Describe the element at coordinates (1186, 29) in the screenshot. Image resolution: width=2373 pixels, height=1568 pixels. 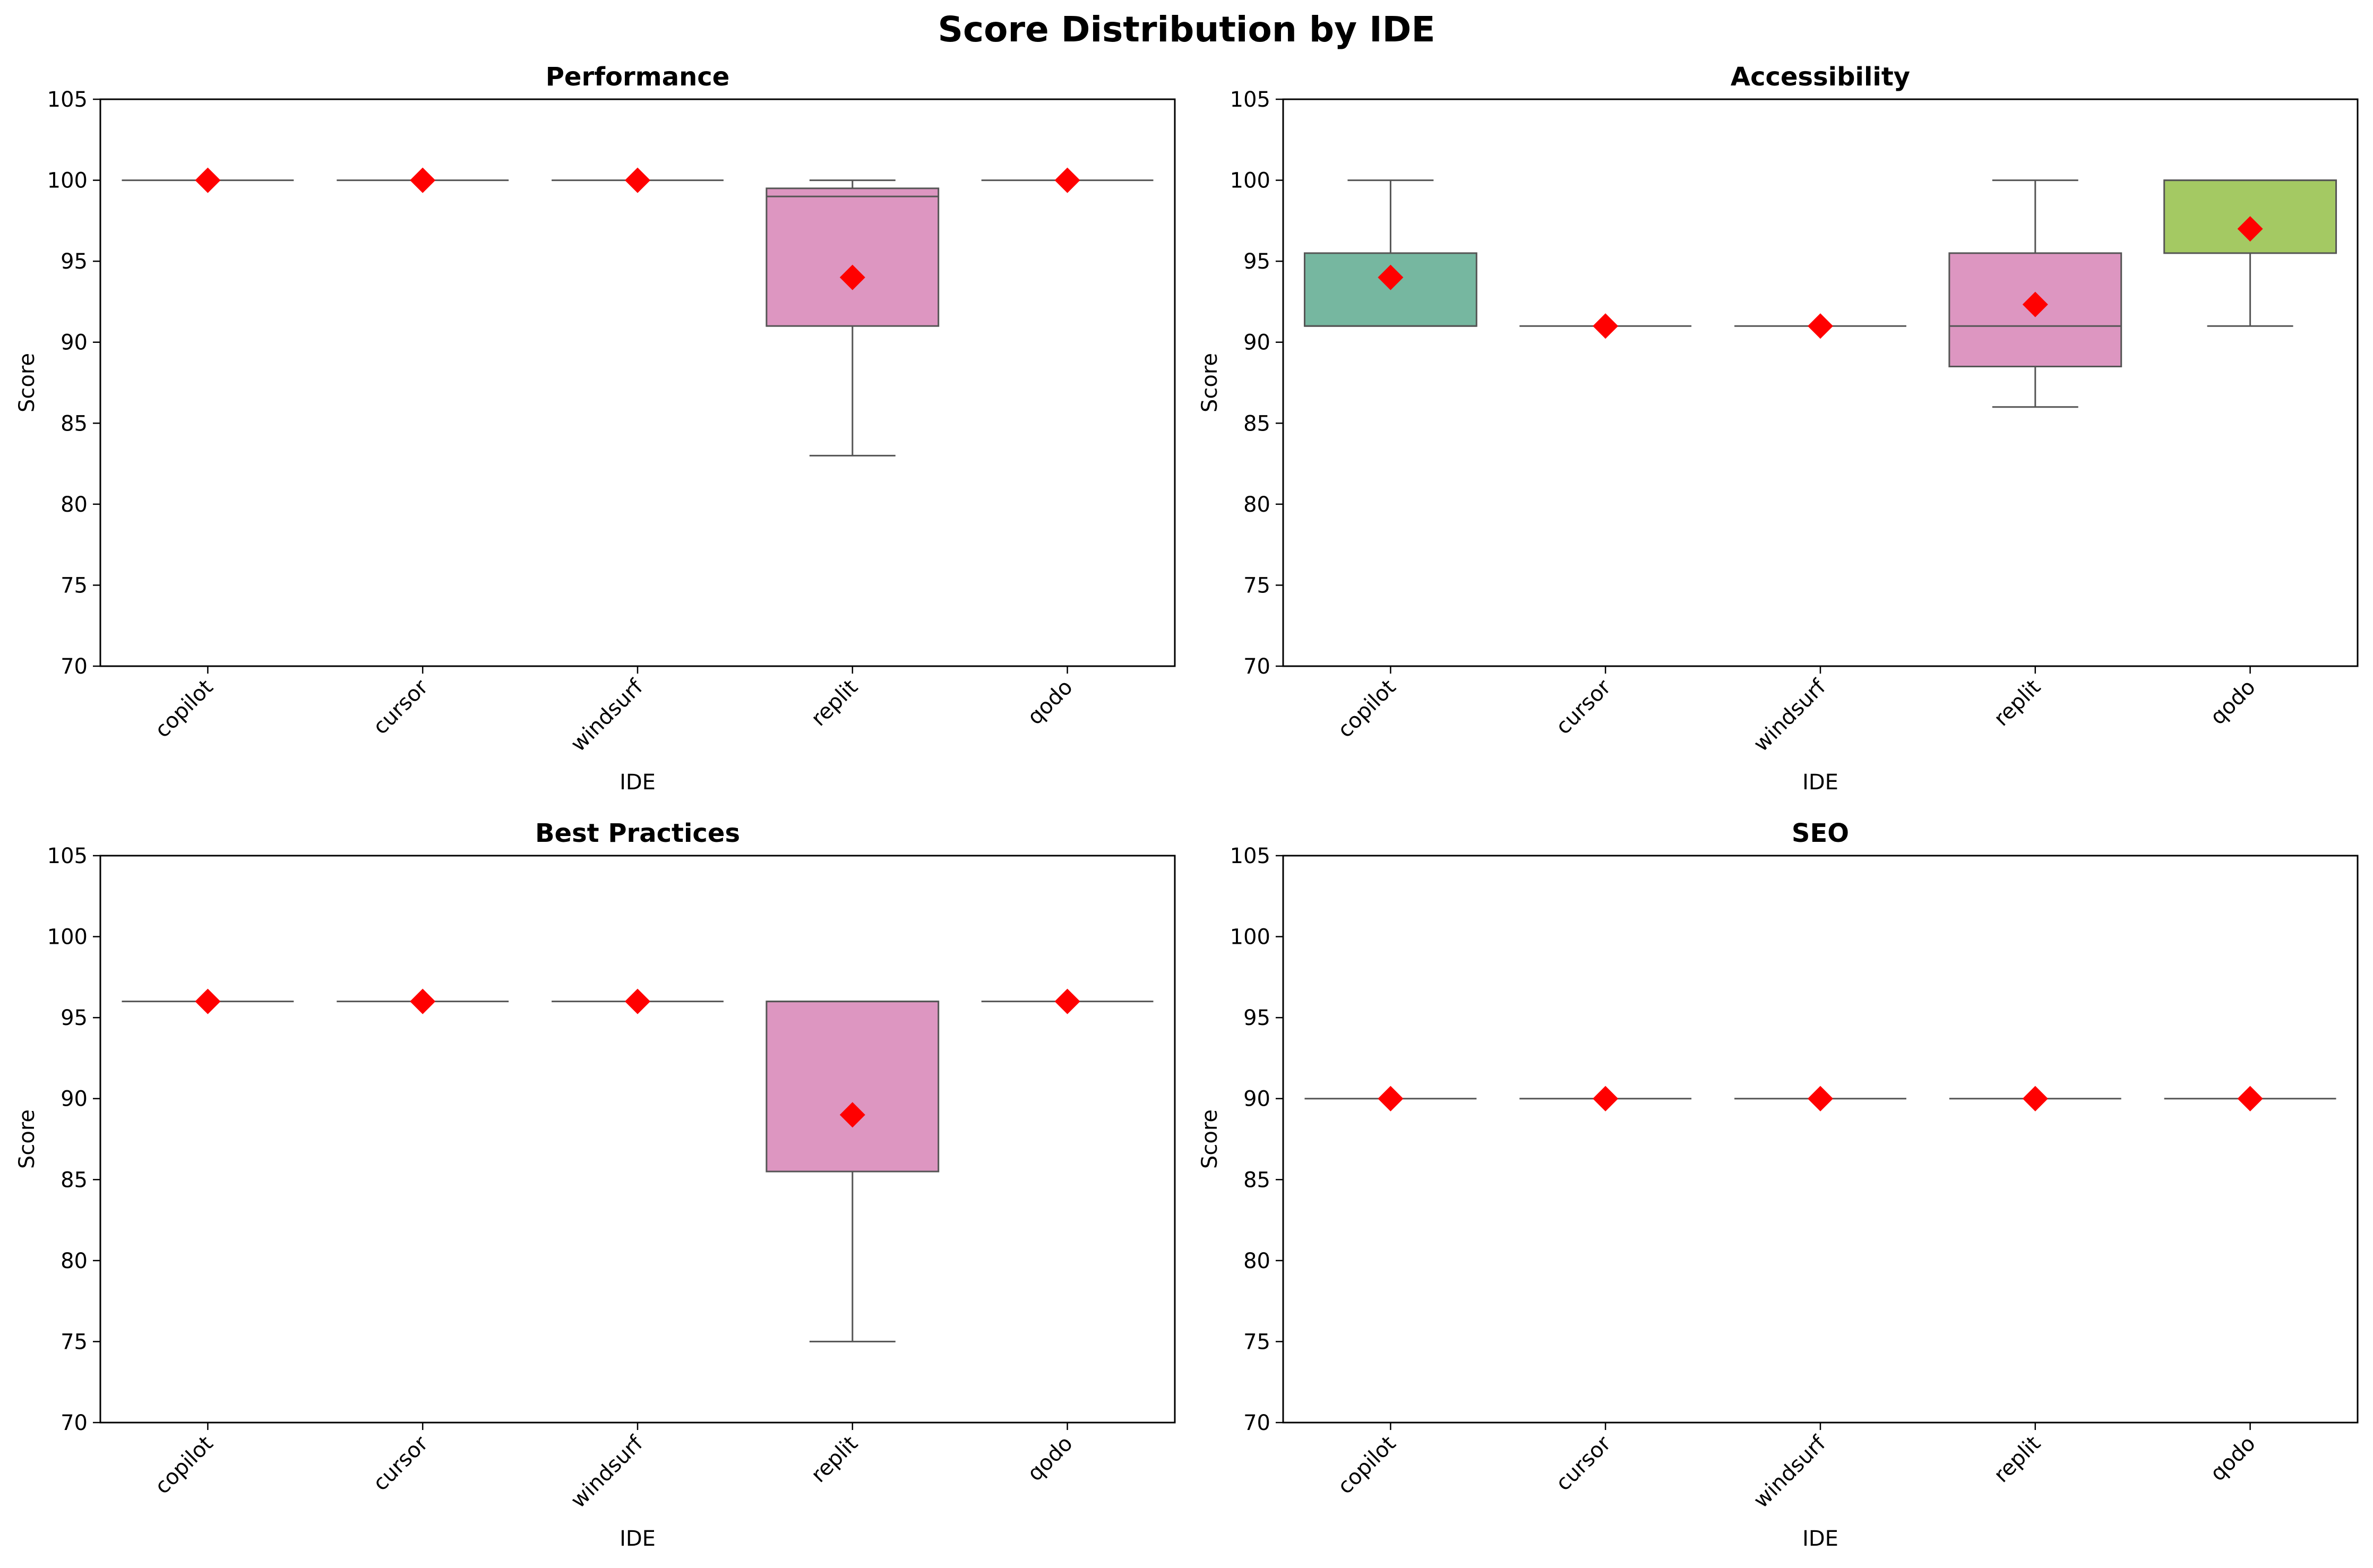
I see `figure-title: Score Distribution by IDE` at that location.